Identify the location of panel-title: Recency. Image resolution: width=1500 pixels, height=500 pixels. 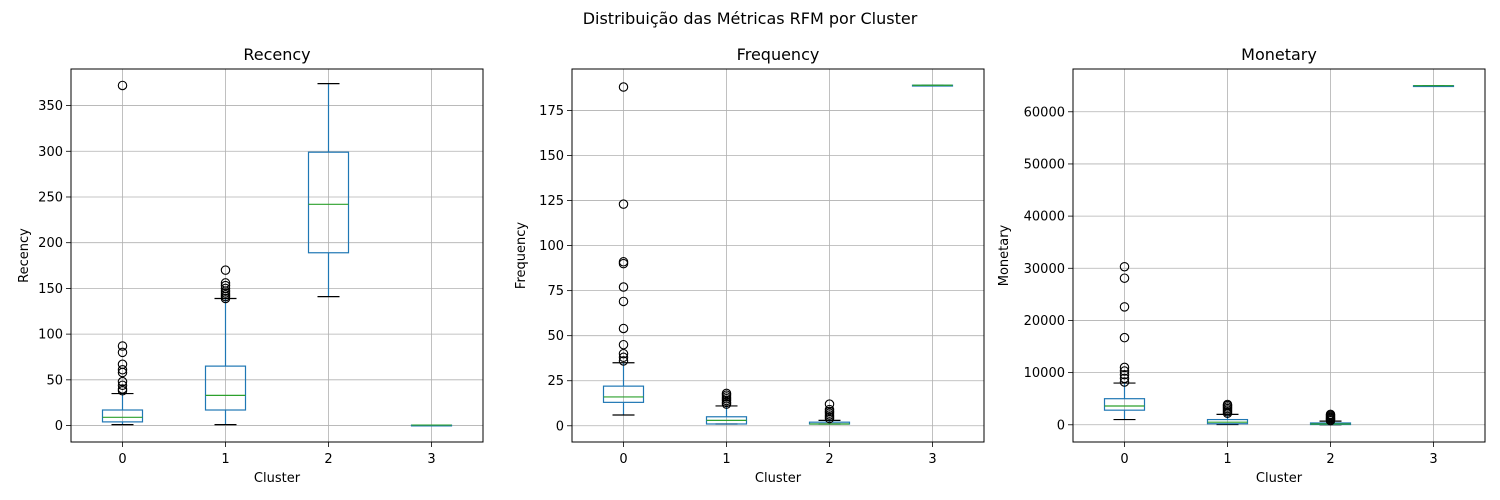
(276, 54).